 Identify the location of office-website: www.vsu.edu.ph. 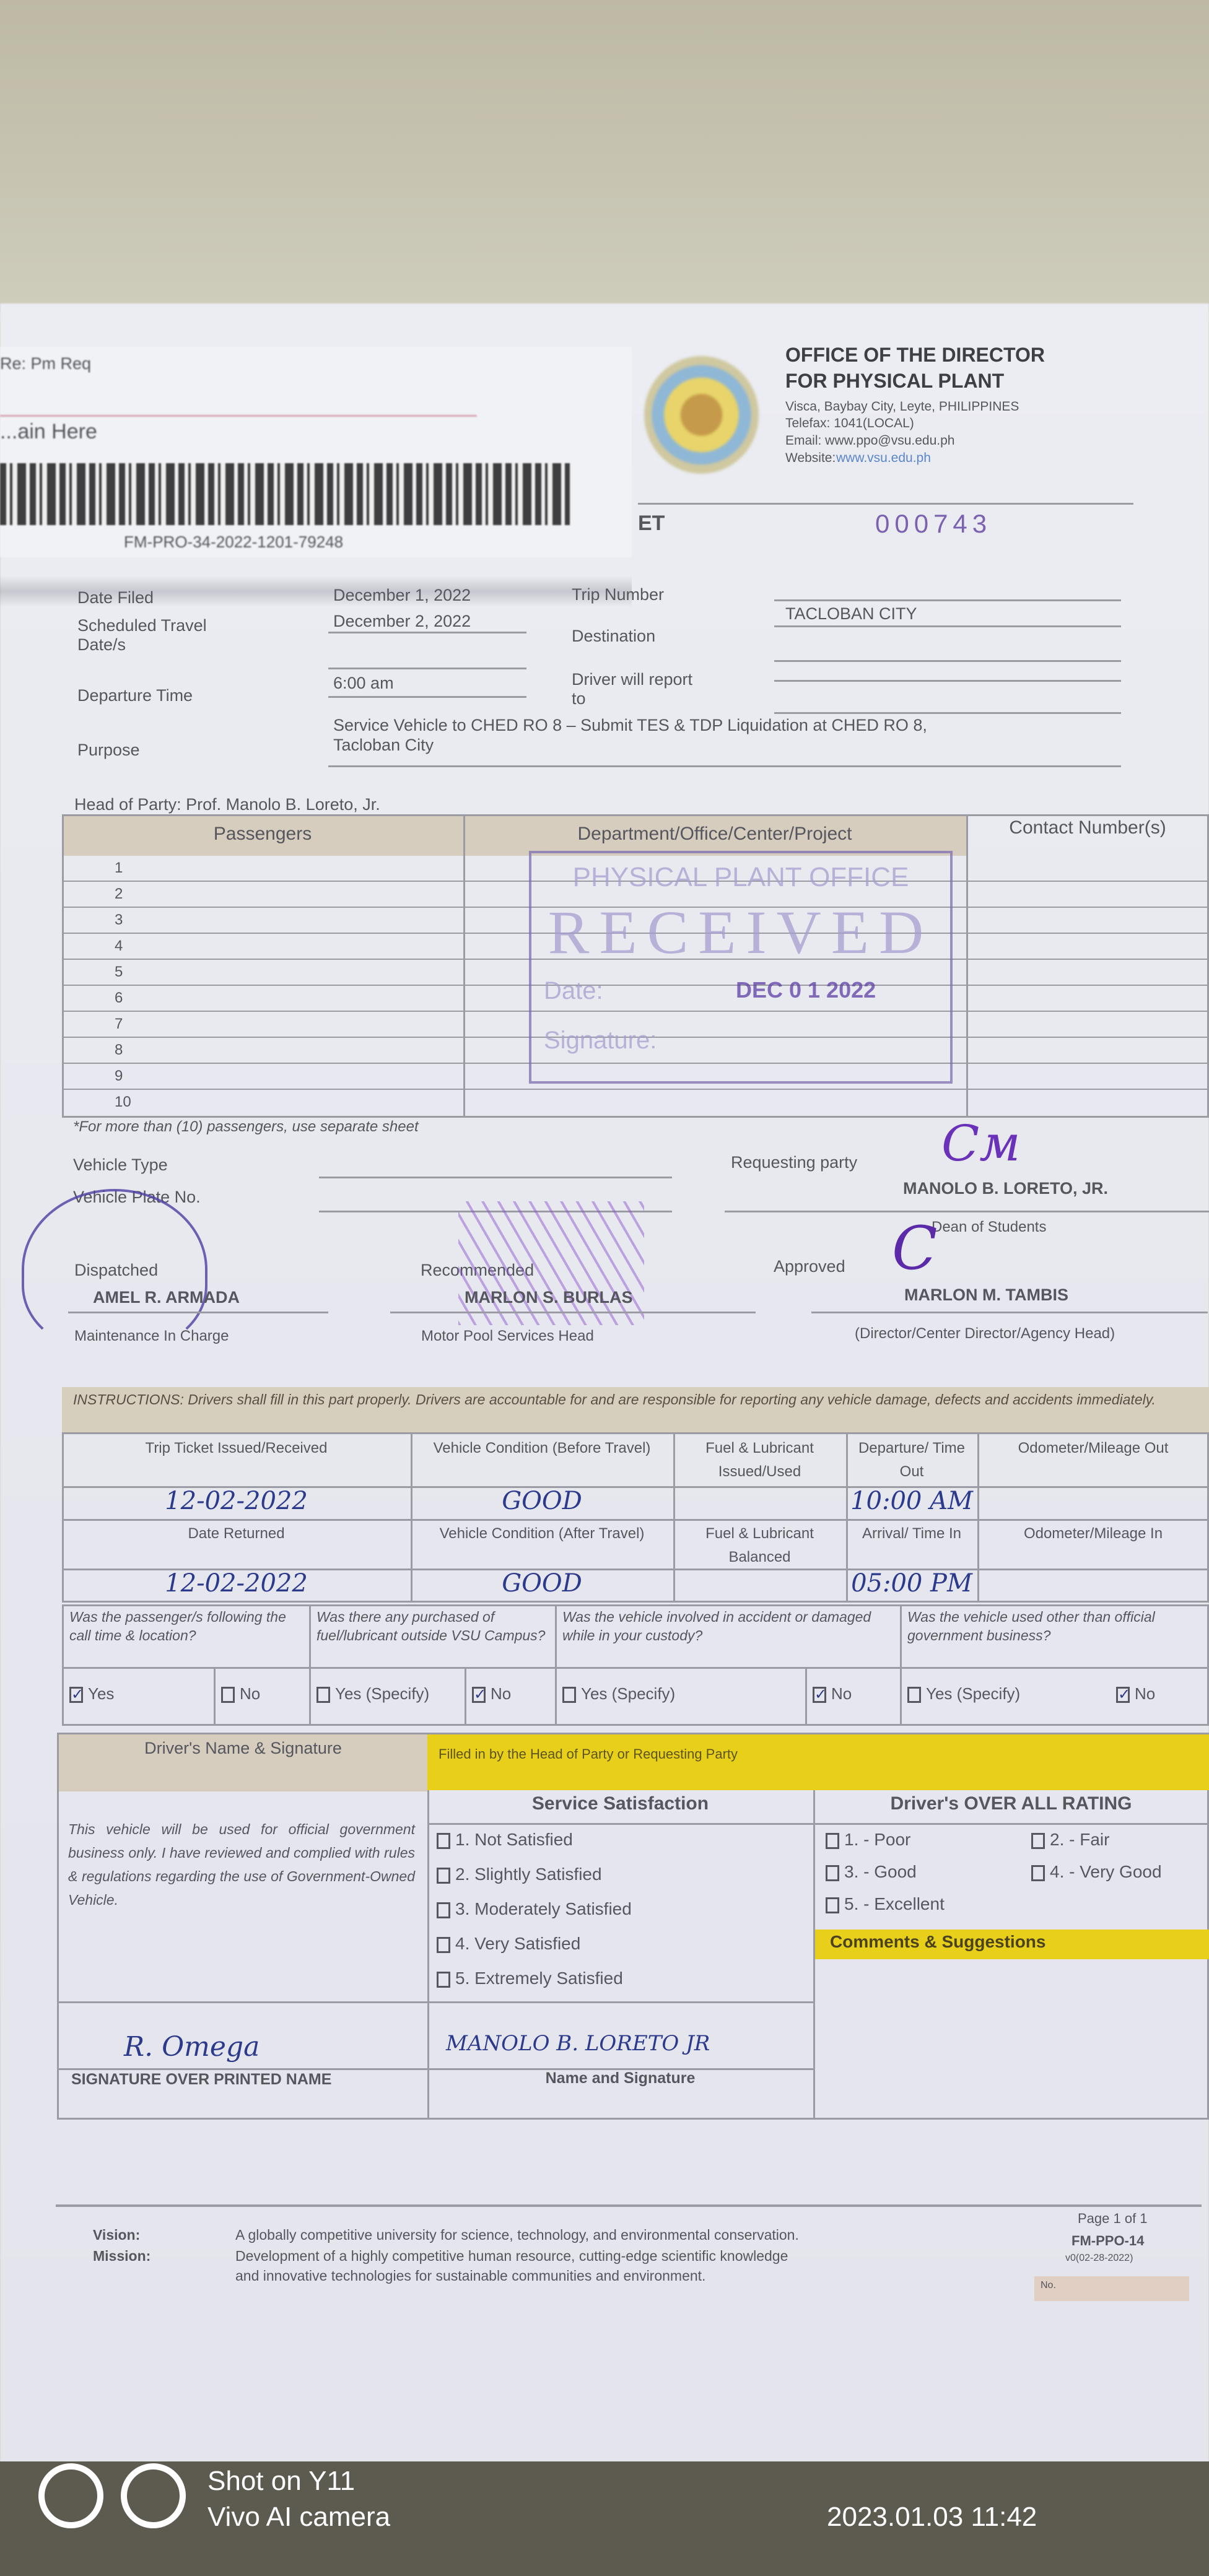
(883, 458).